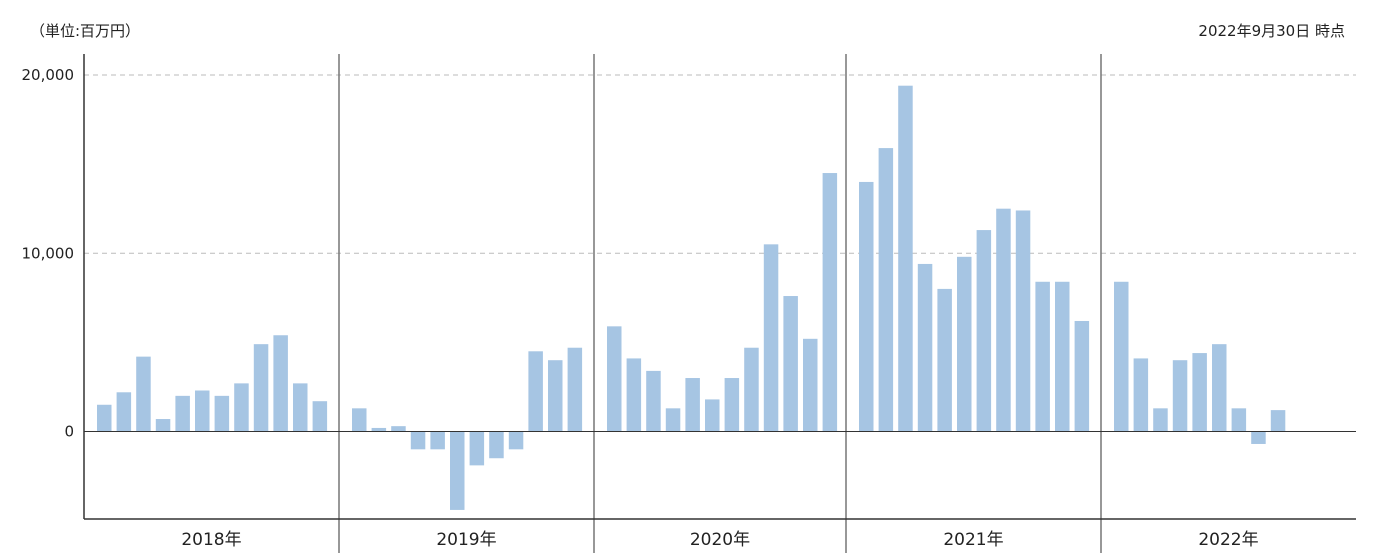 Image resolution: width=1381 pixels, height=559 pixels. Describe the element at coordinates (1271, 31) in the screenshot. I see `as-of-date-label: 2022年9月30日 時点` at that location.